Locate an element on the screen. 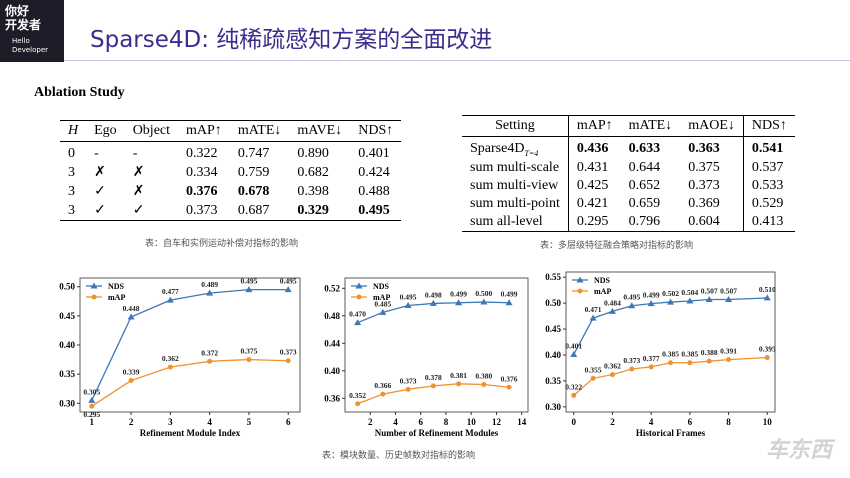 The height and width of the screenshot is (478, 850). data-label: 0.448 is located at coordinates (131, 308).